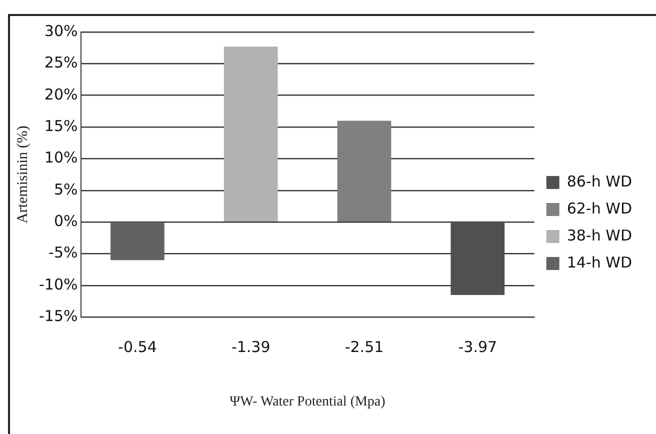 The image size is (656, 434). Describe the element at coordinates (58, 284) in the screenshot. I see `y-tick-label: -10%` at that location.